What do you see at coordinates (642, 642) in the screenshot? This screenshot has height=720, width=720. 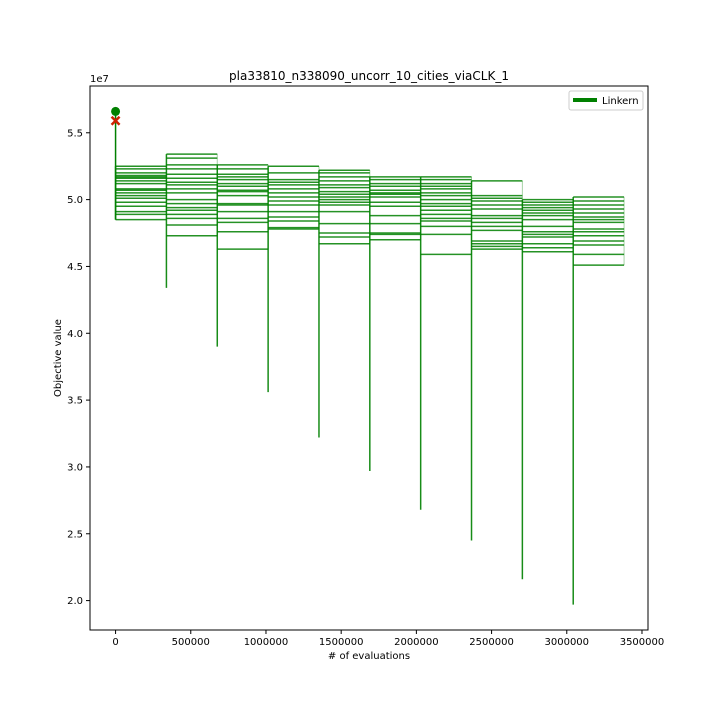 I see `x-tick-label: 3500000` at bounding box center [642, 642].